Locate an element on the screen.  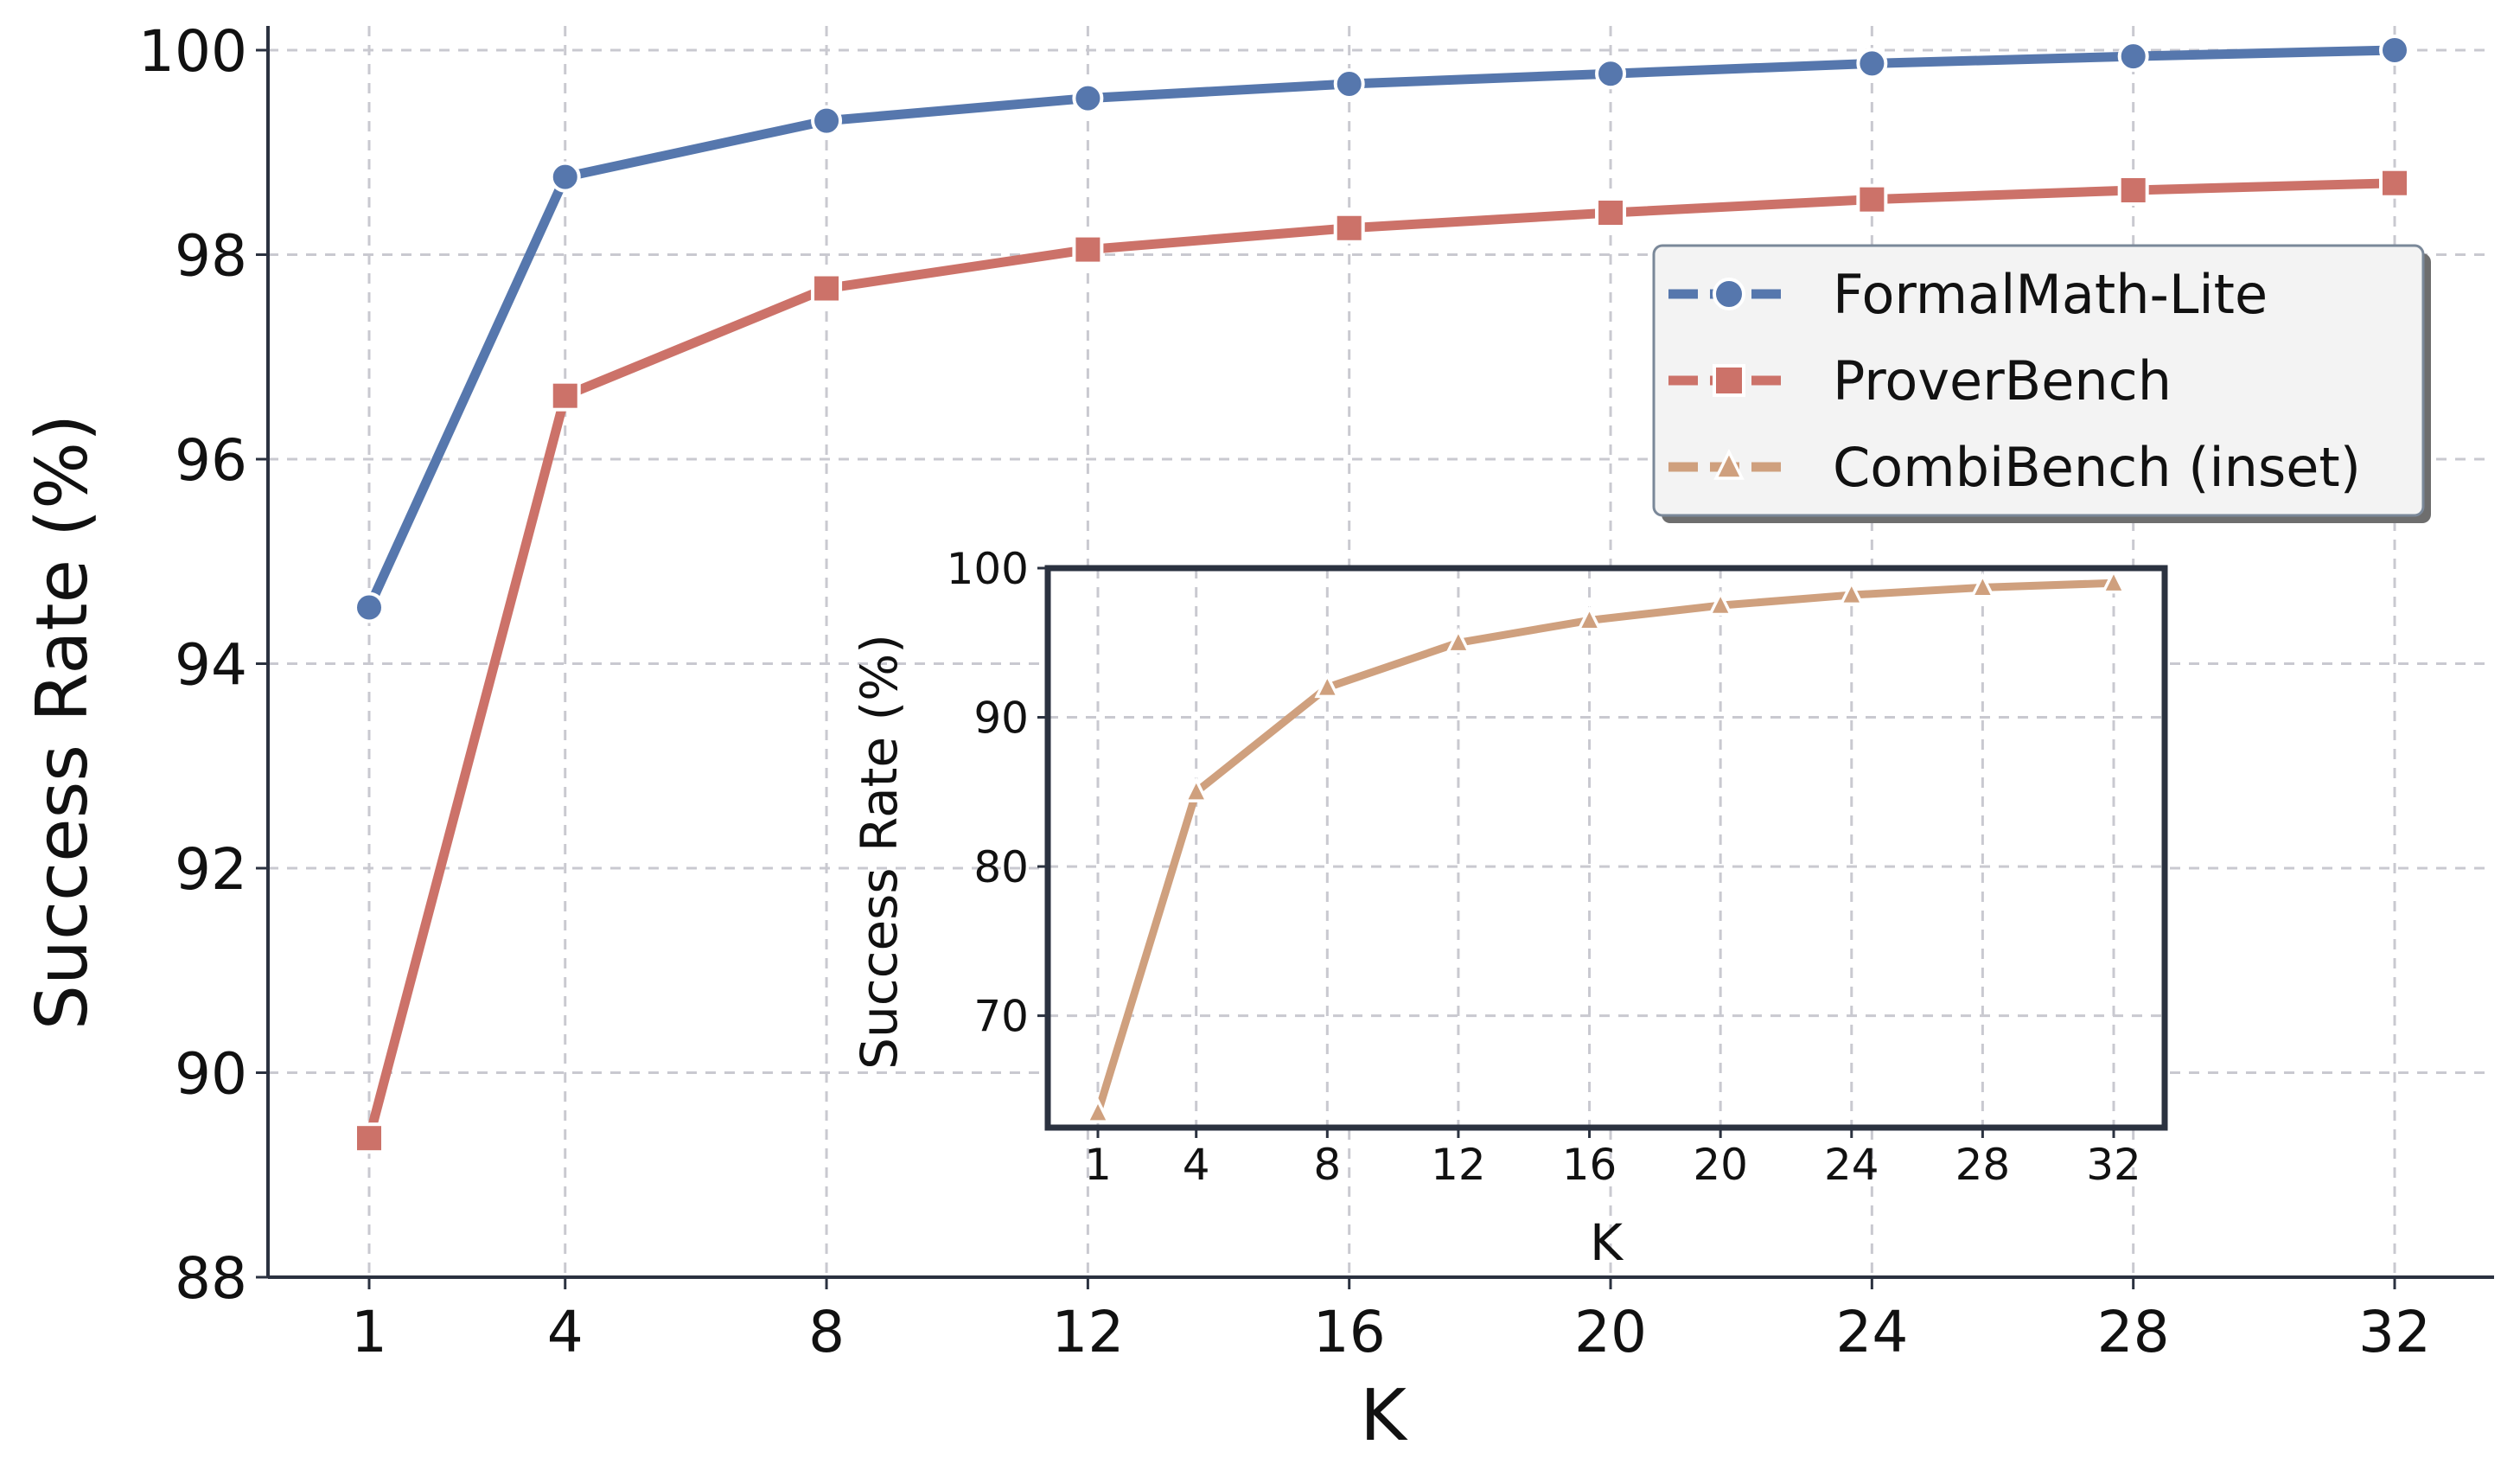
legend-marker-combibench-inset is located at coordinates (1729, 464).